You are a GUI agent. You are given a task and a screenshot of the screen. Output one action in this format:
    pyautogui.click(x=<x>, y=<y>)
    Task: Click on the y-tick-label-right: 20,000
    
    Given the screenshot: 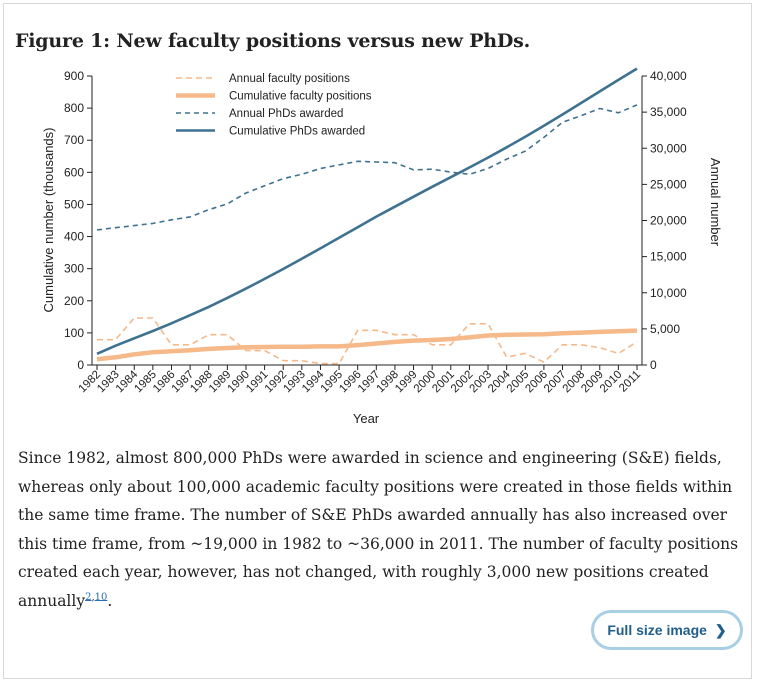 What is the action you would take?
    pyautogui.click(x=668, y=221)
    